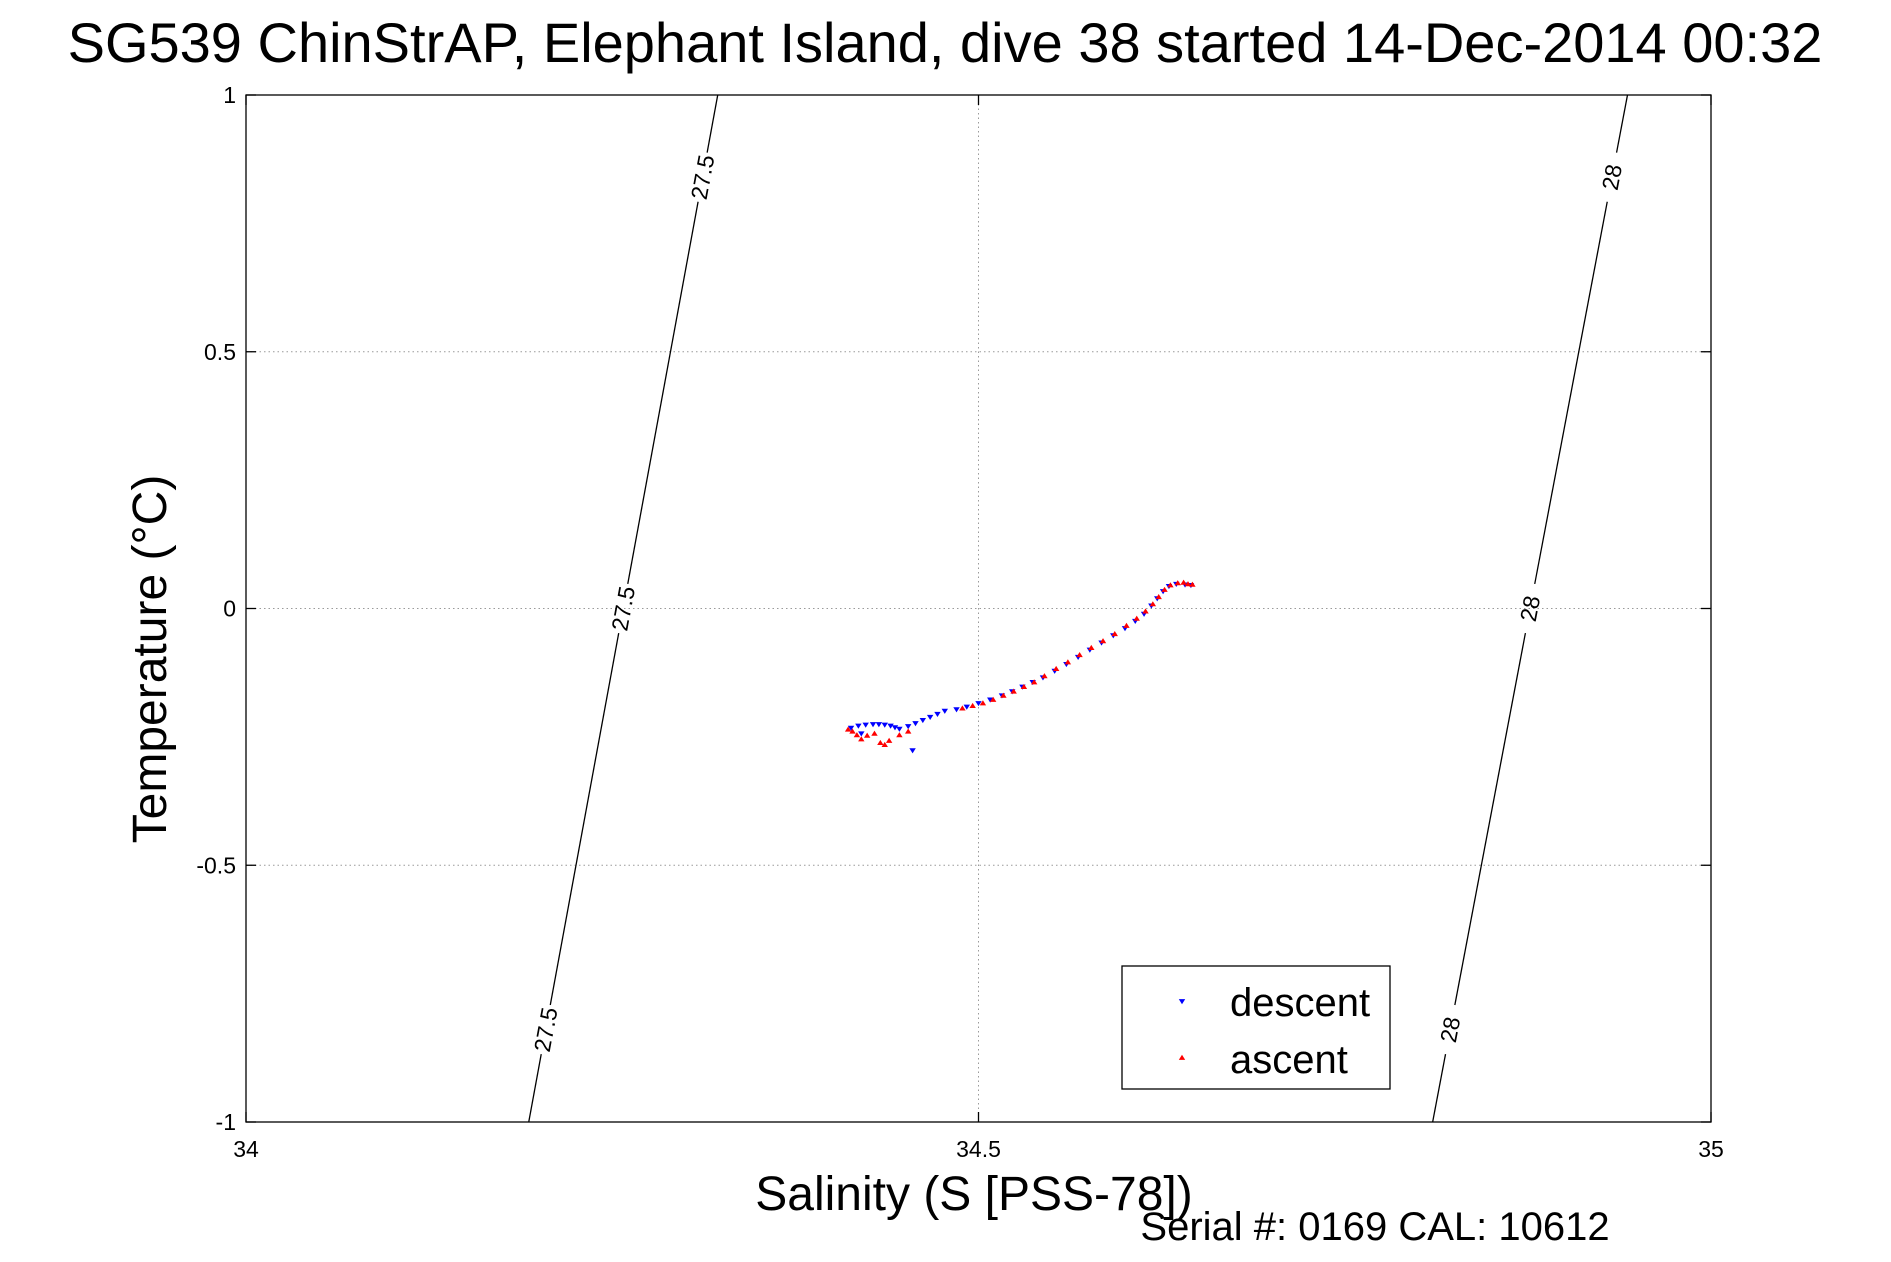 This screenshot has height=1262, width=1891. What do you see at coordinates (663, 393) in the screenshot?
I see `isopycnal-27.5-segment-2` at bounding box center [663, 393].